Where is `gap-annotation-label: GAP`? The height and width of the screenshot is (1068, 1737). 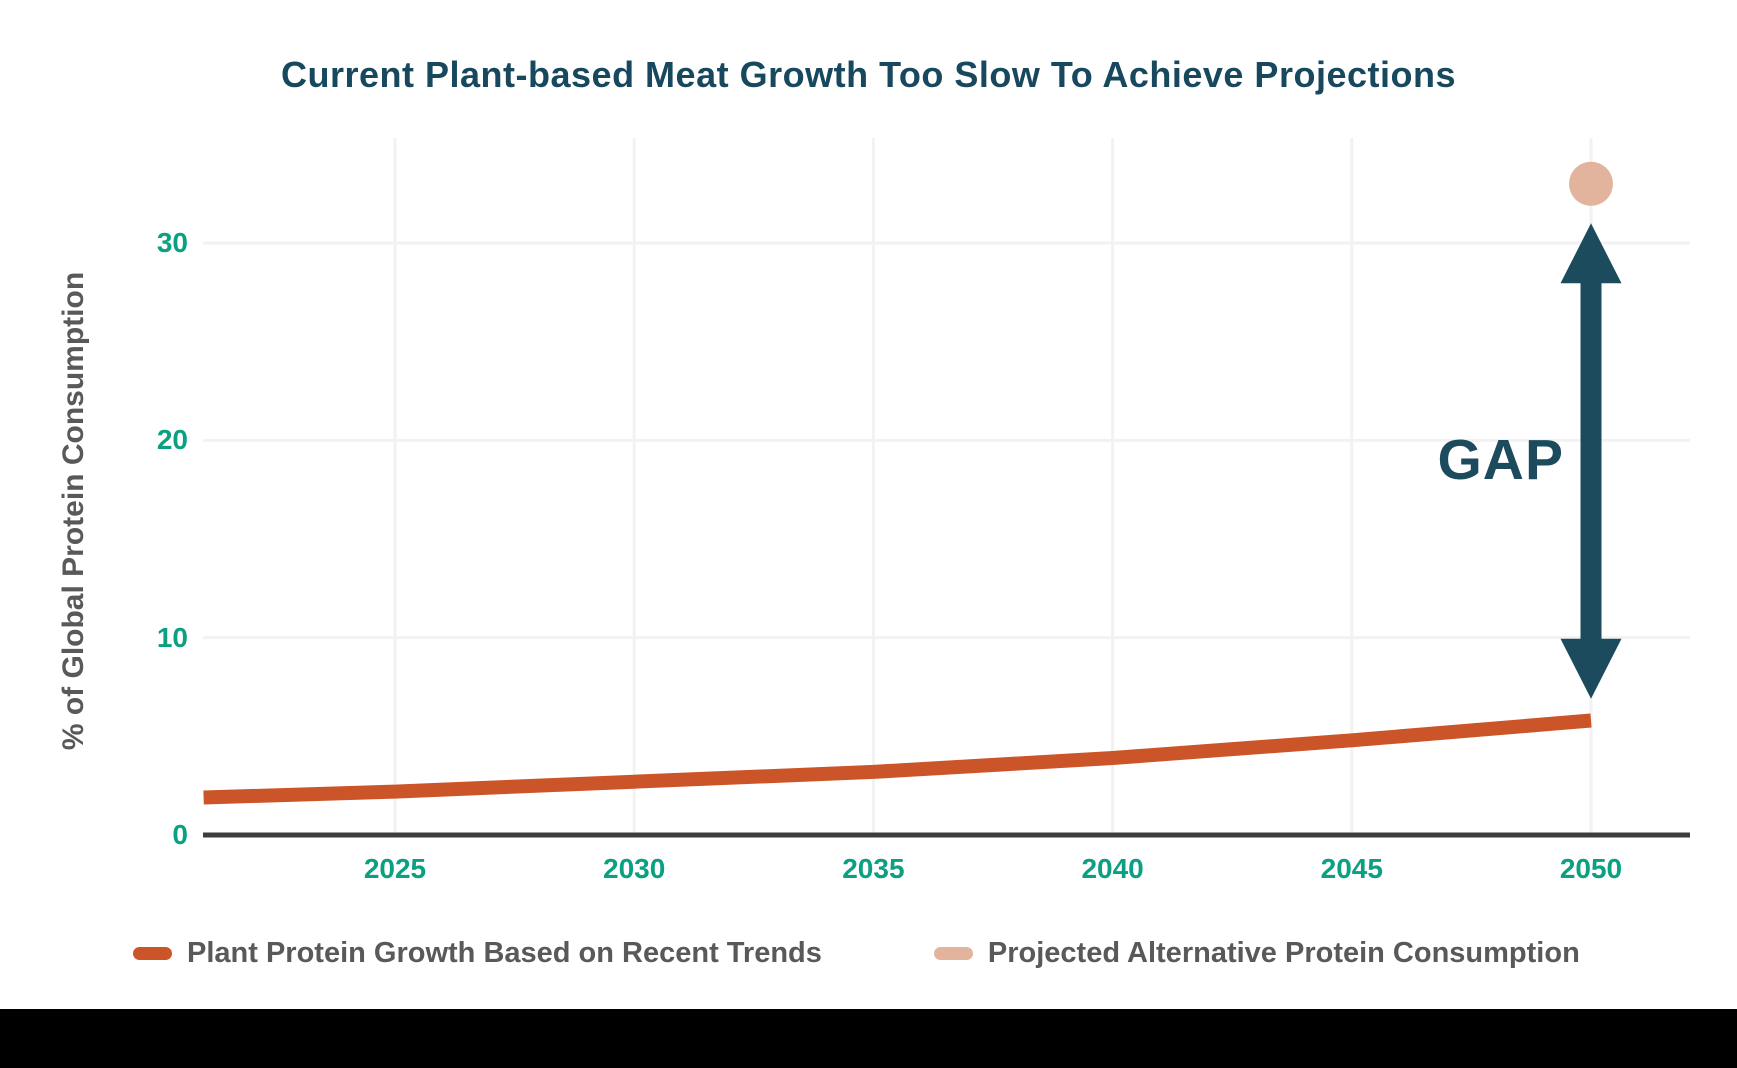
gap-annotation-label: GAP is located at coordinates (1500, 460).